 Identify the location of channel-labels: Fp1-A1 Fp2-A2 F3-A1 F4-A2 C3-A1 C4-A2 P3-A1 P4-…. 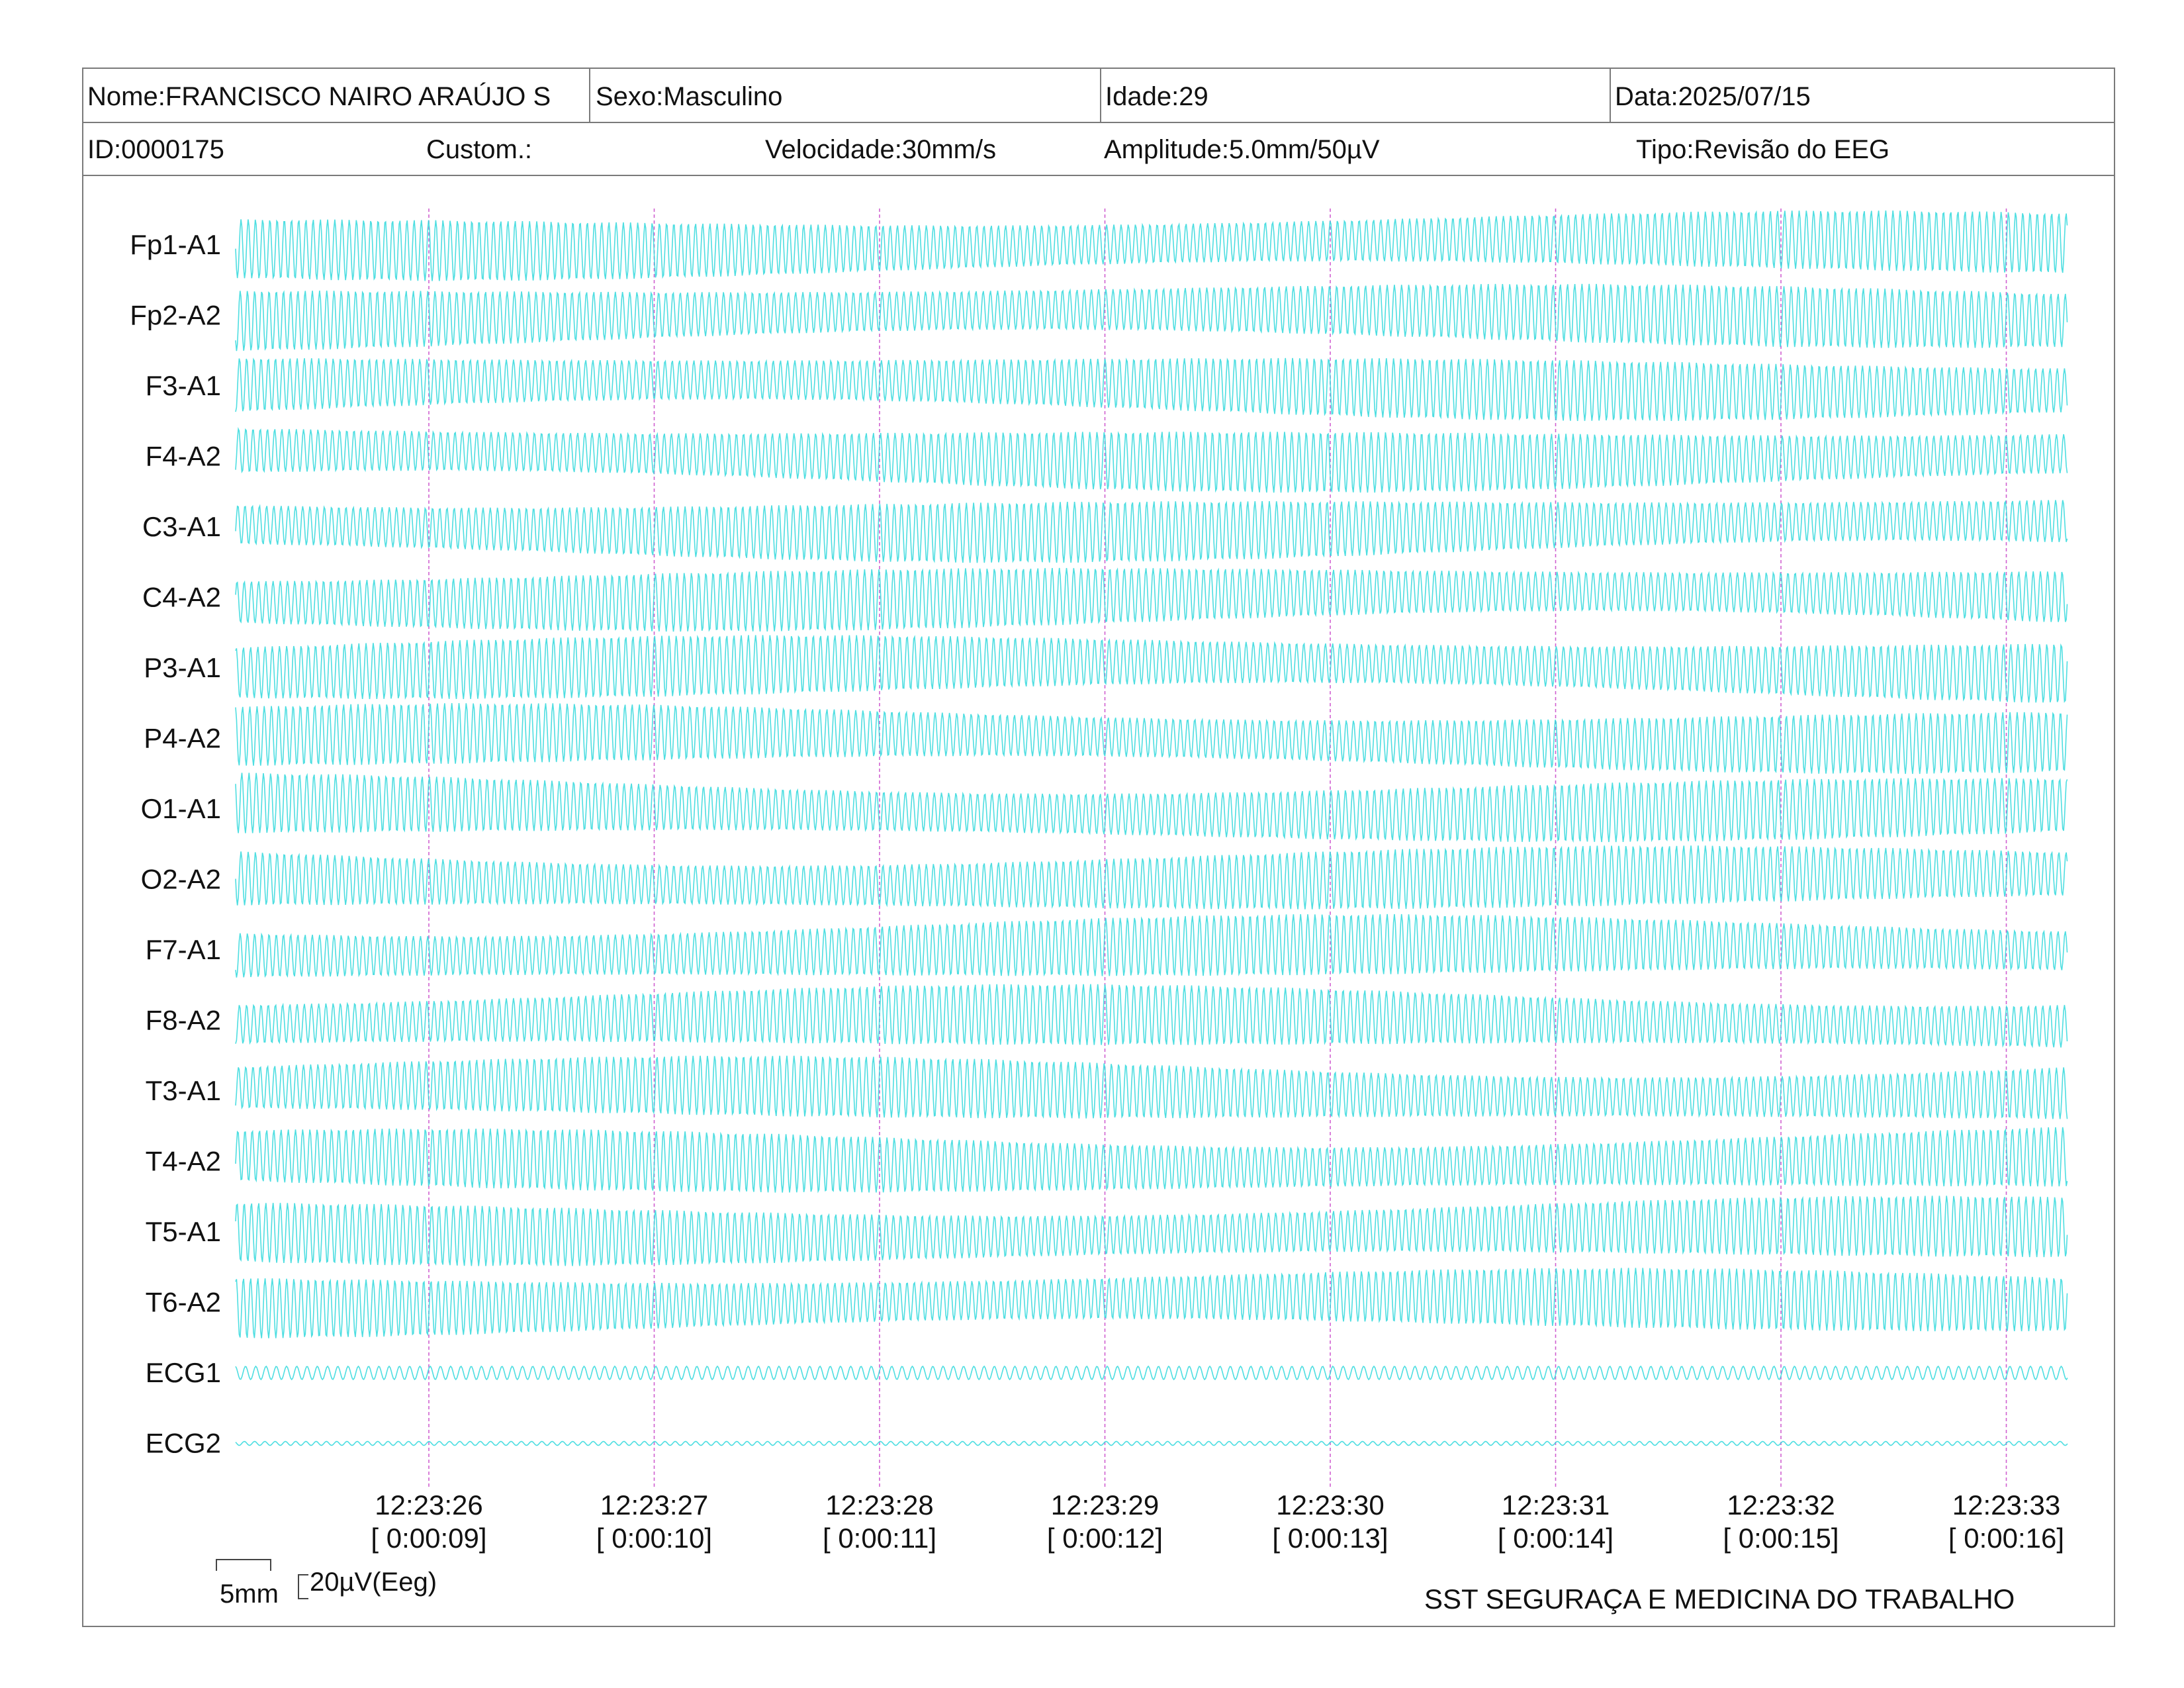
(176, 844).